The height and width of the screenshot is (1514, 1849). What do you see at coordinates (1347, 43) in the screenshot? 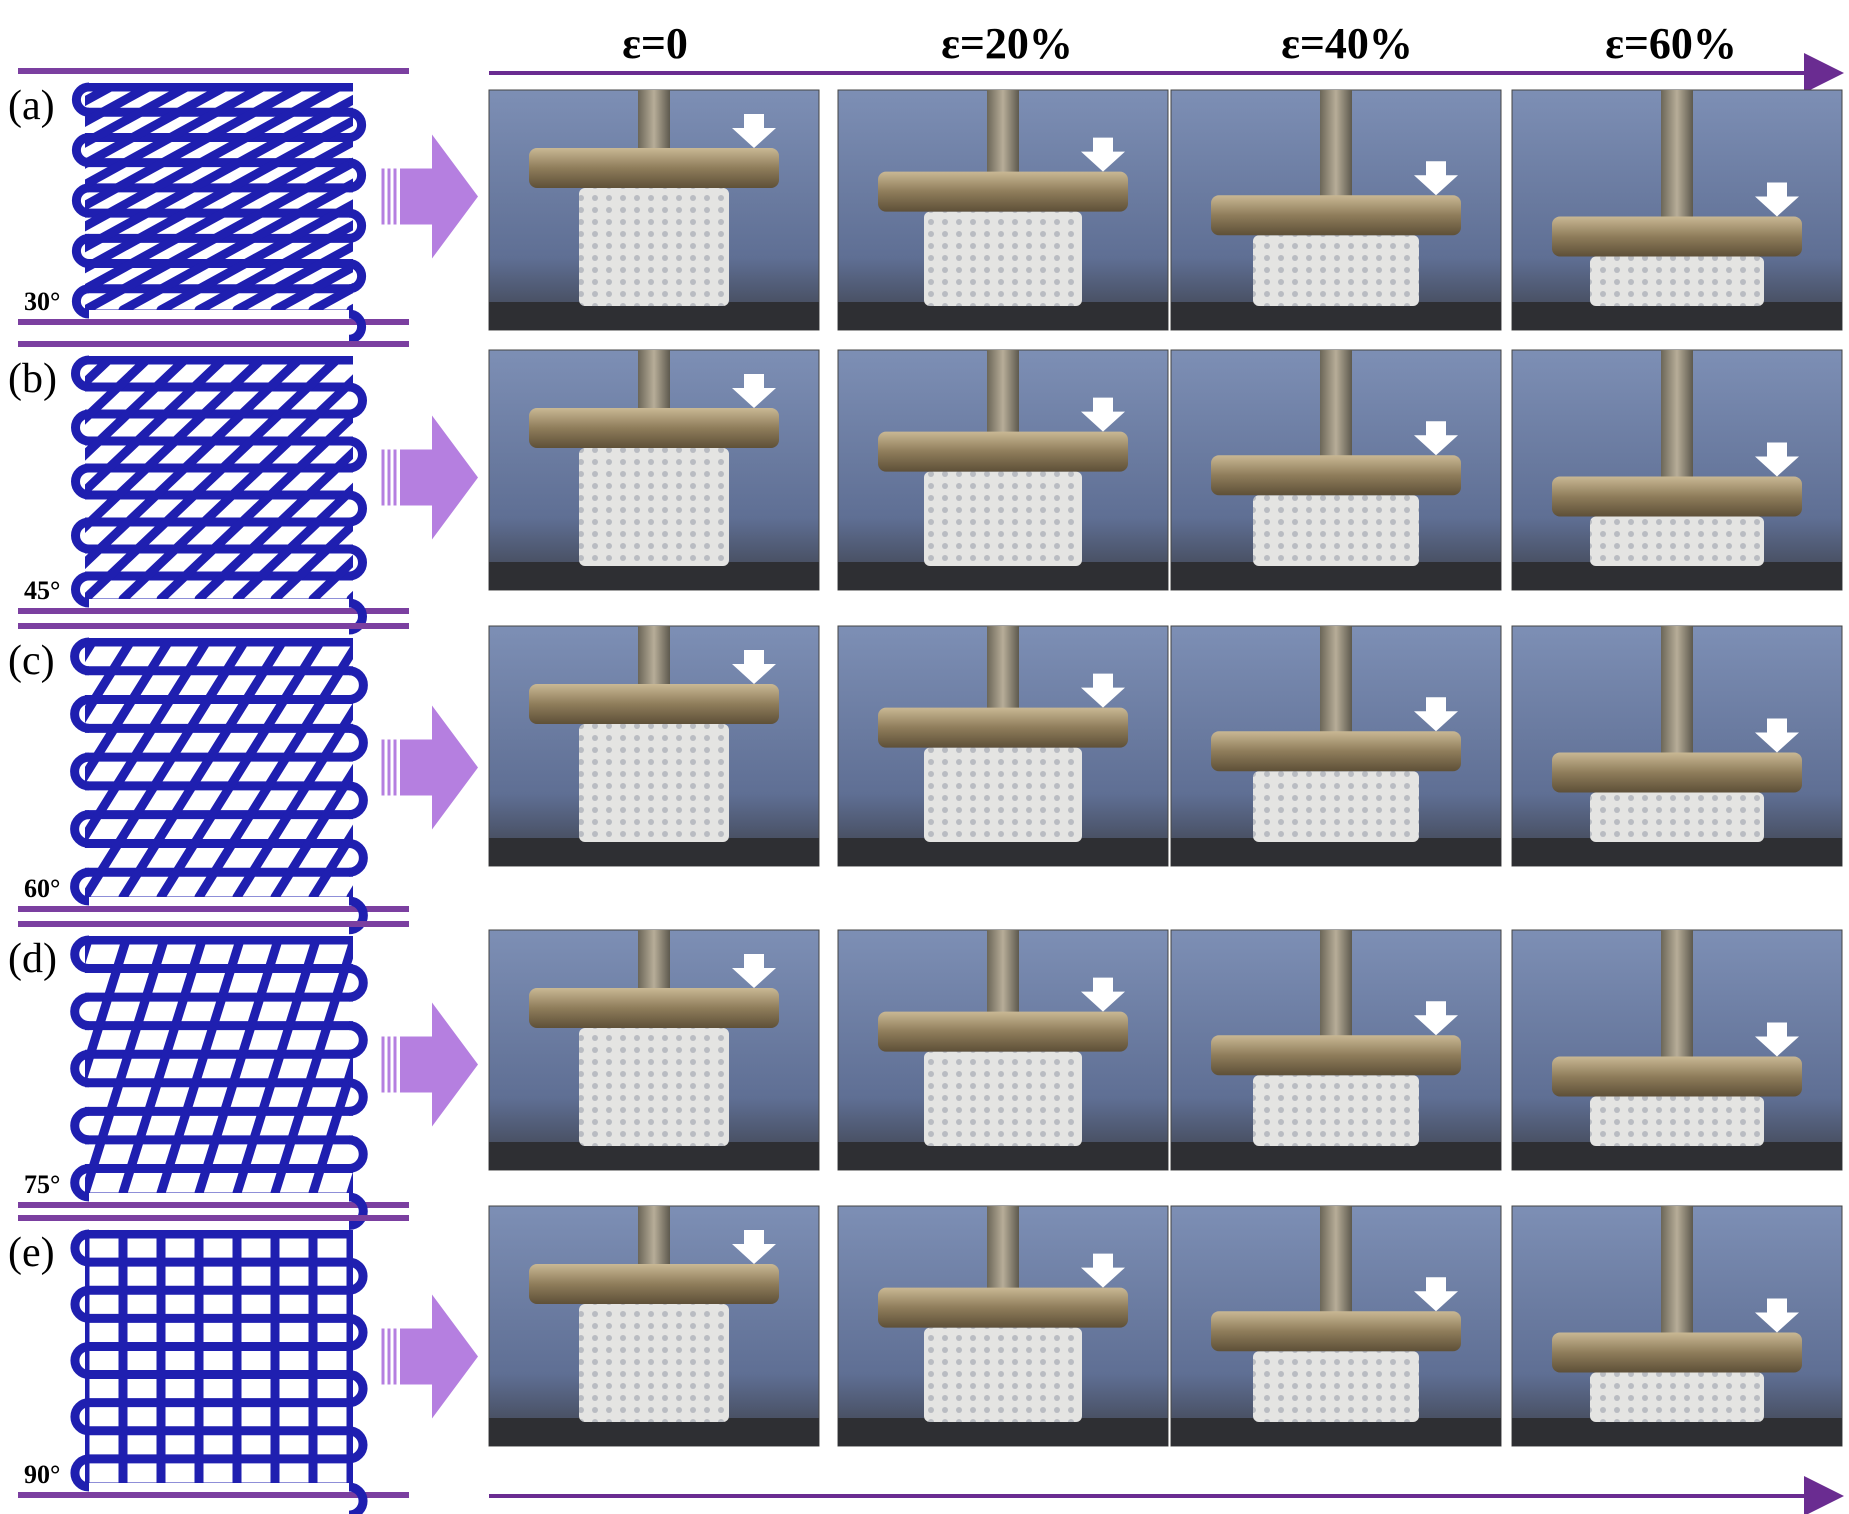
I see `strain-header: ε=40%` at bounding box center [1347, 43].